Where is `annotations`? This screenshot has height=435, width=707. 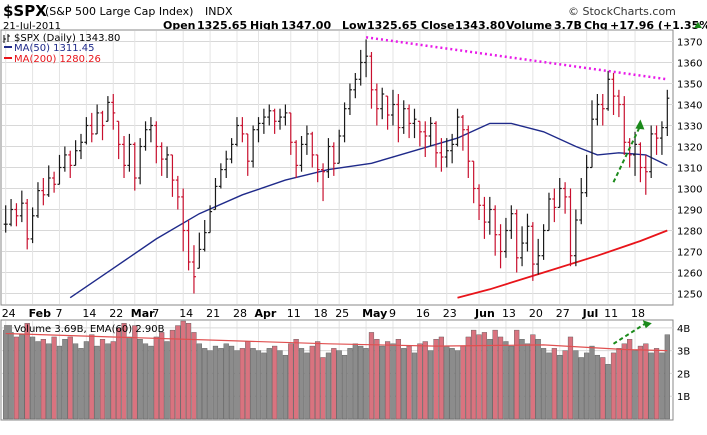
annotations is located at coordinates (516, 109).